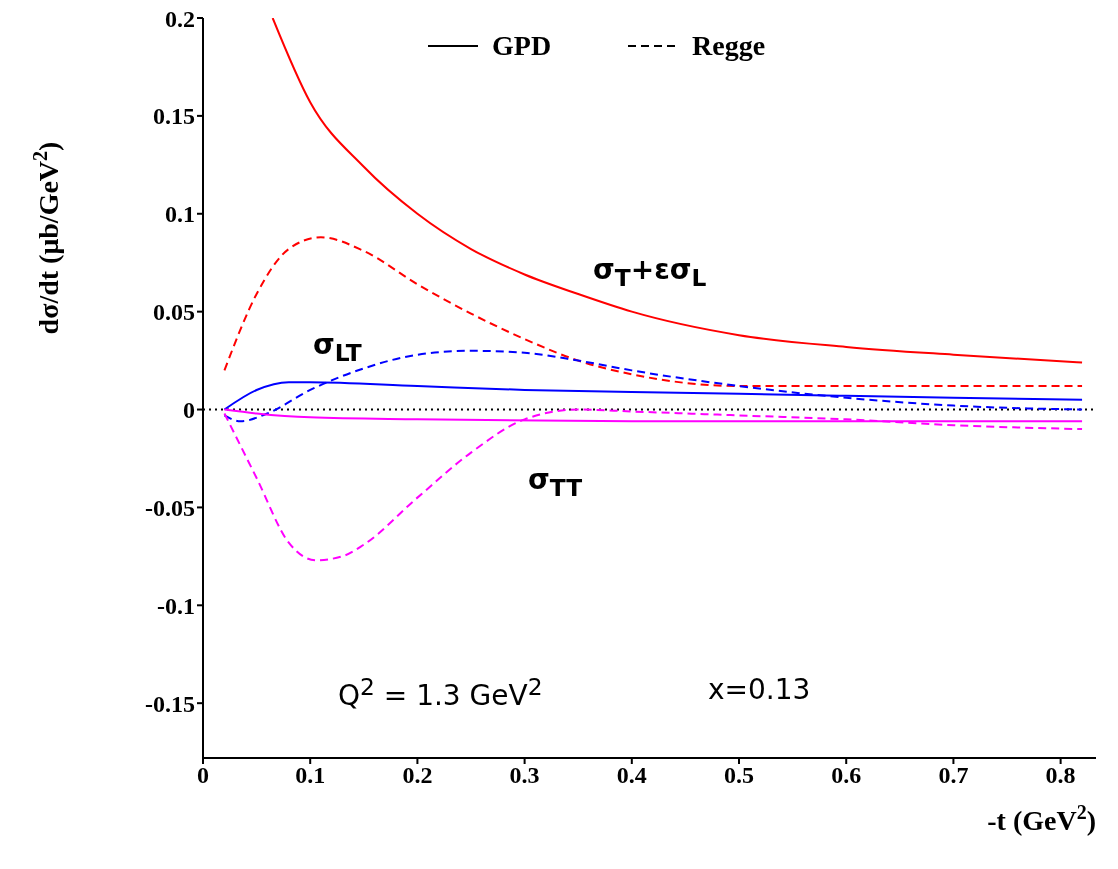  What do you see at coordinates (1041, 818) in the screenshot?
I see `x-axis-title: -t (GeV$^{2}$)` at bounding box center [1041, 818].